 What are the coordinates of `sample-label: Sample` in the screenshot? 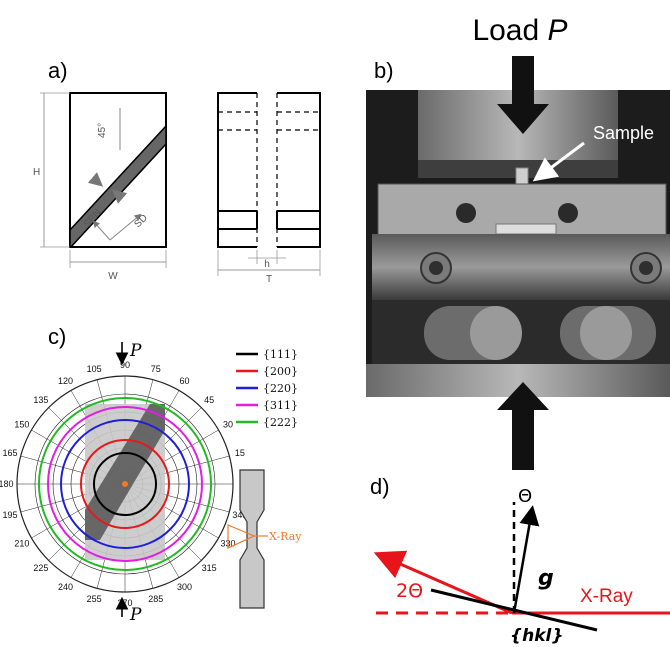 It's located at (623, 133).